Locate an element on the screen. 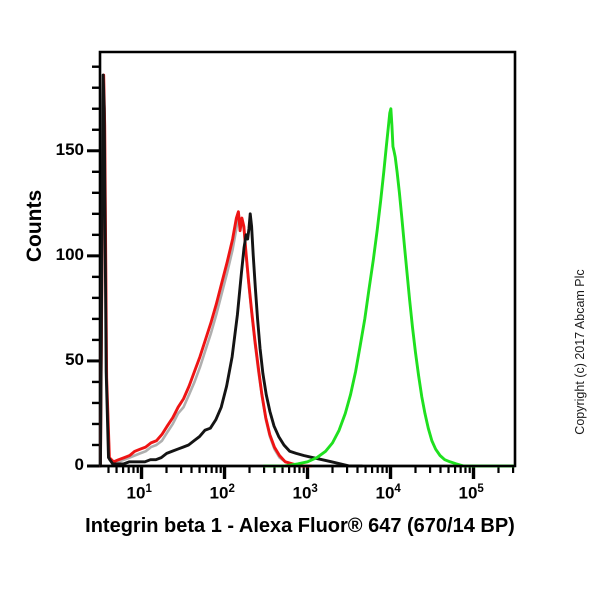  y-axis-label: Counts is located at coordinates (34, 226).